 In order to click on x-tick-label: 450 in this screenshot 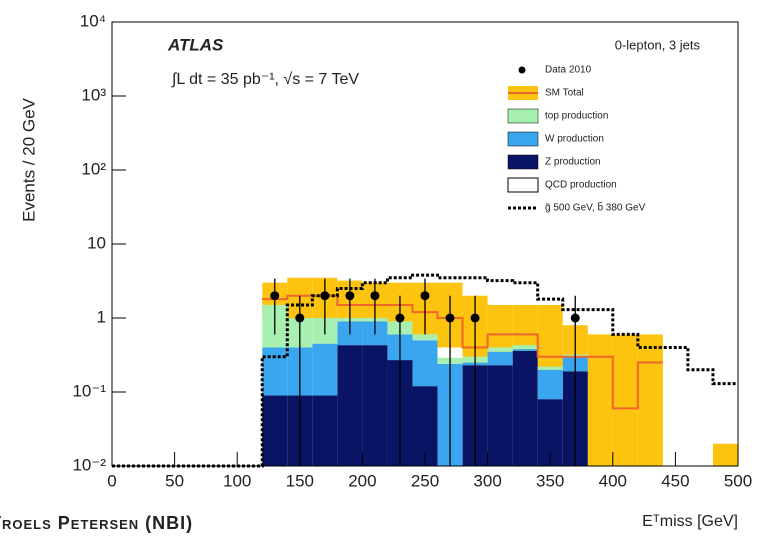, I will do `click(675, 480)`.